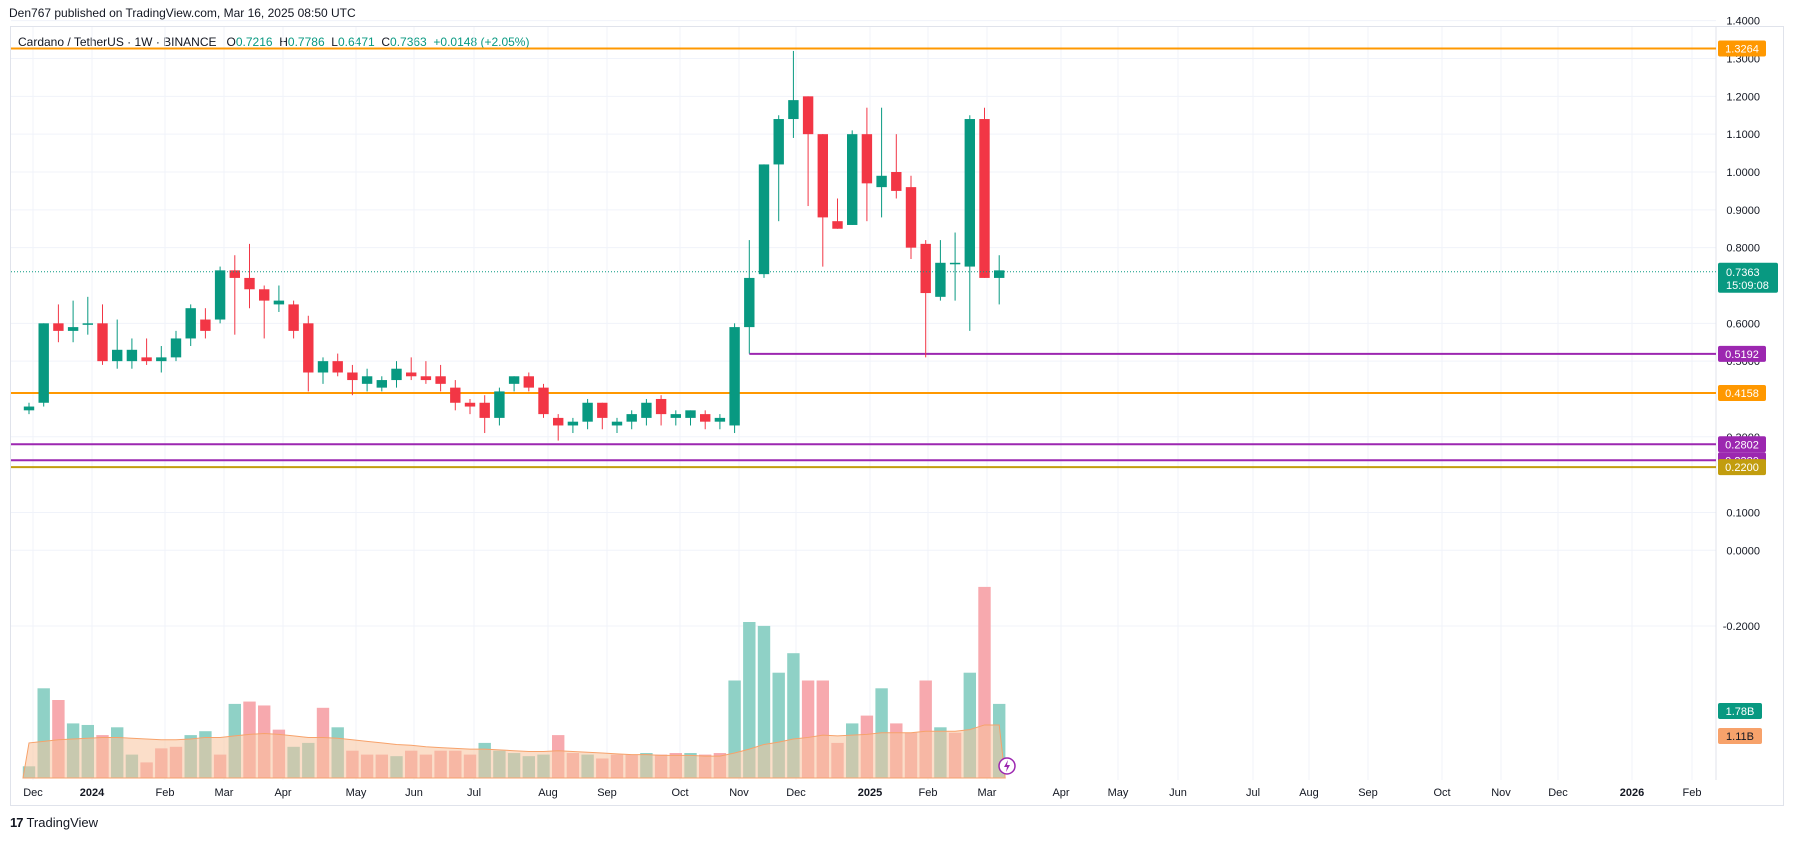 This screenshot has height=842, width=1793. What do you see at coordinates (1743, 97) in the screenshot?
I see `y-axis-tick-label: 1.2000` at bounding box center [1743, 97].